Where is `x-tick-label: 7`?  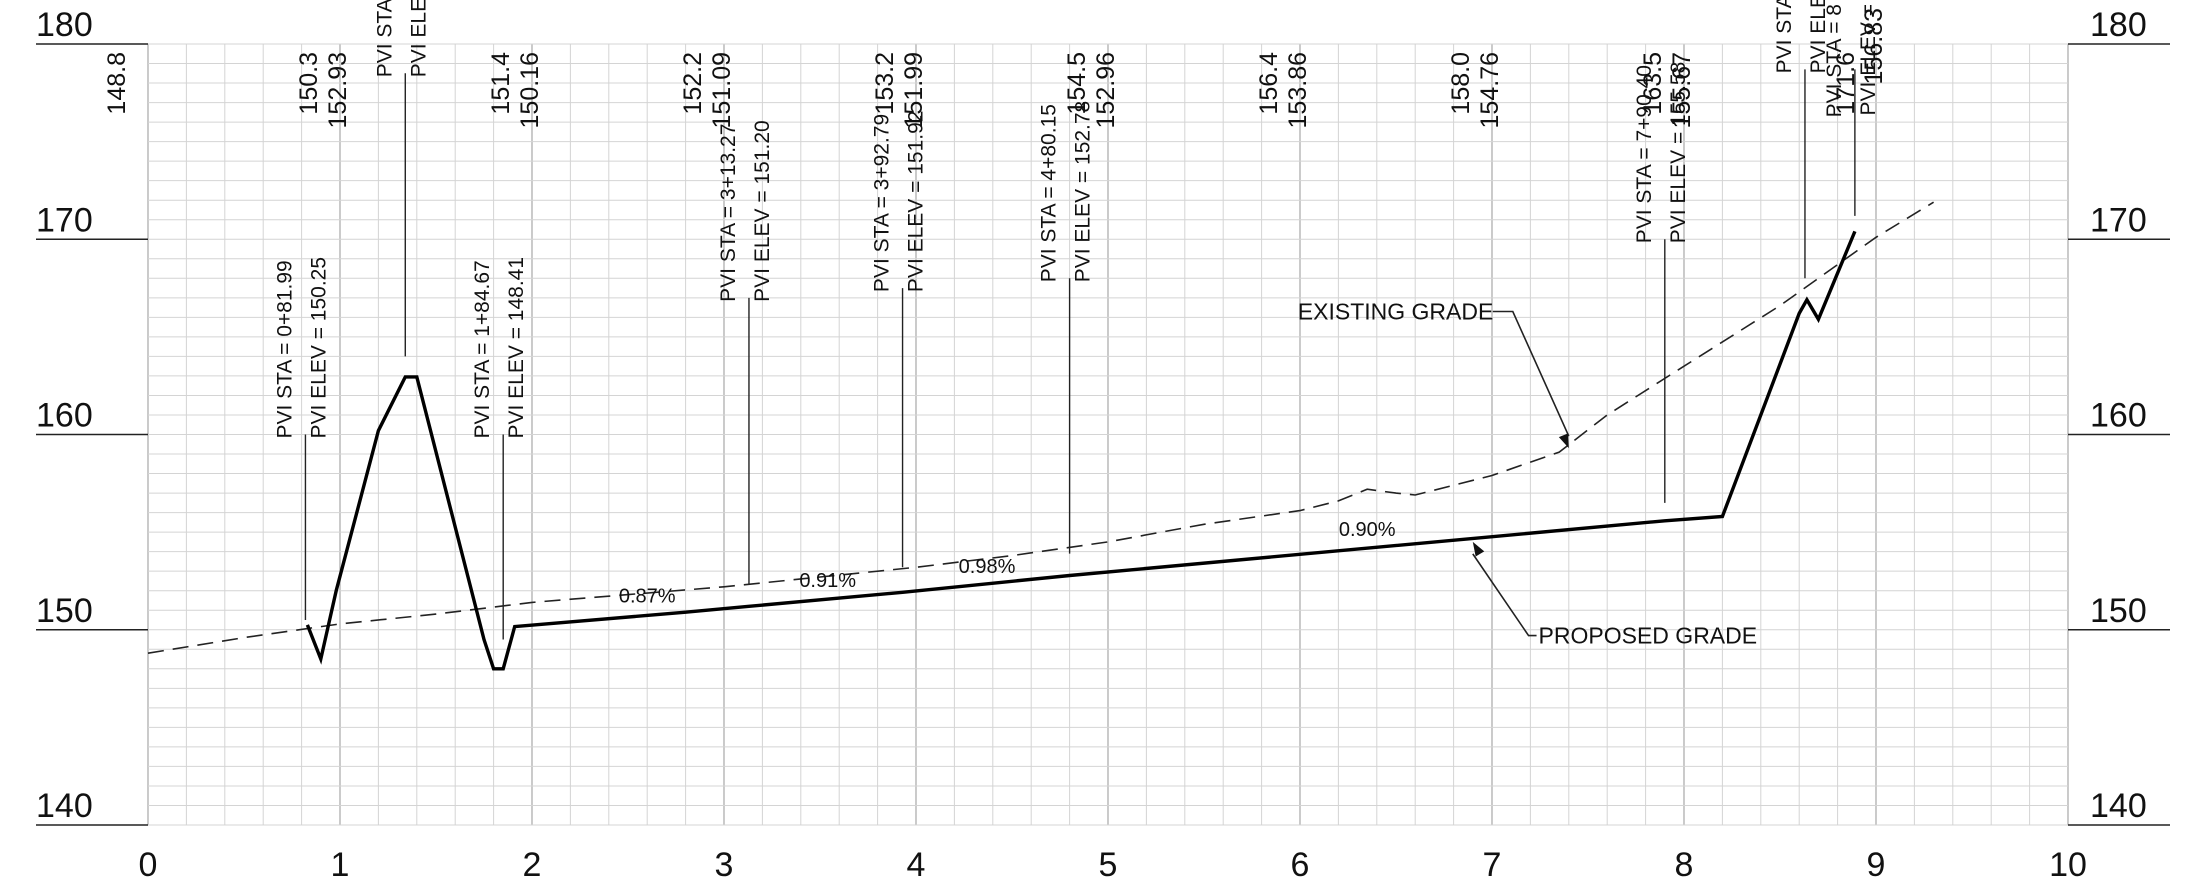 x-tick-label: 7 is located at coordinates (1492, 865).